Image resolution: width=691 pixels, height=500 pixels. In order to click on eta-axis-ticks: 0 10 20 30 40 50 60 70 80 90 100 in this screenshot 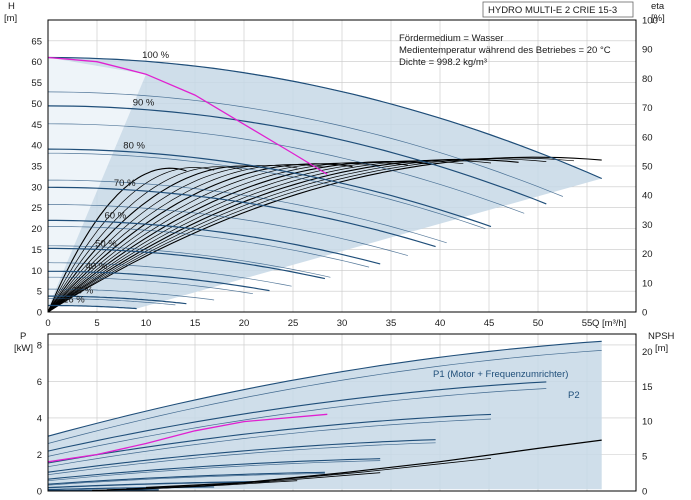, I will do `click(650, 167)`.